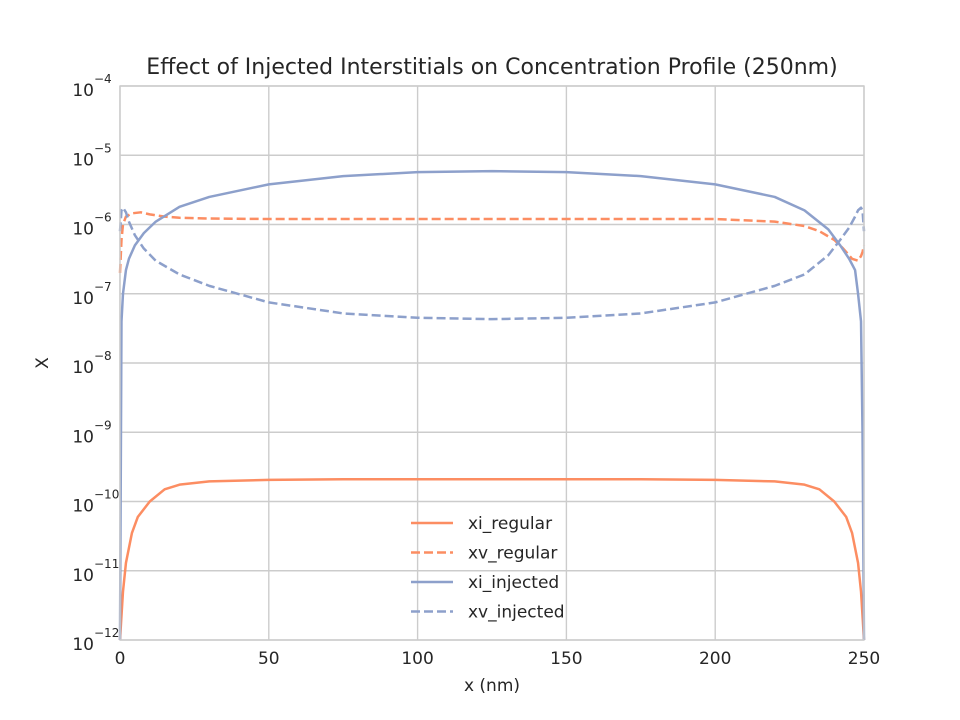 This screenshot has width=960, height=720. Describe the element at coordinates (492, 242) in the screenshot. I see `series-line-xv-regular` at that location.